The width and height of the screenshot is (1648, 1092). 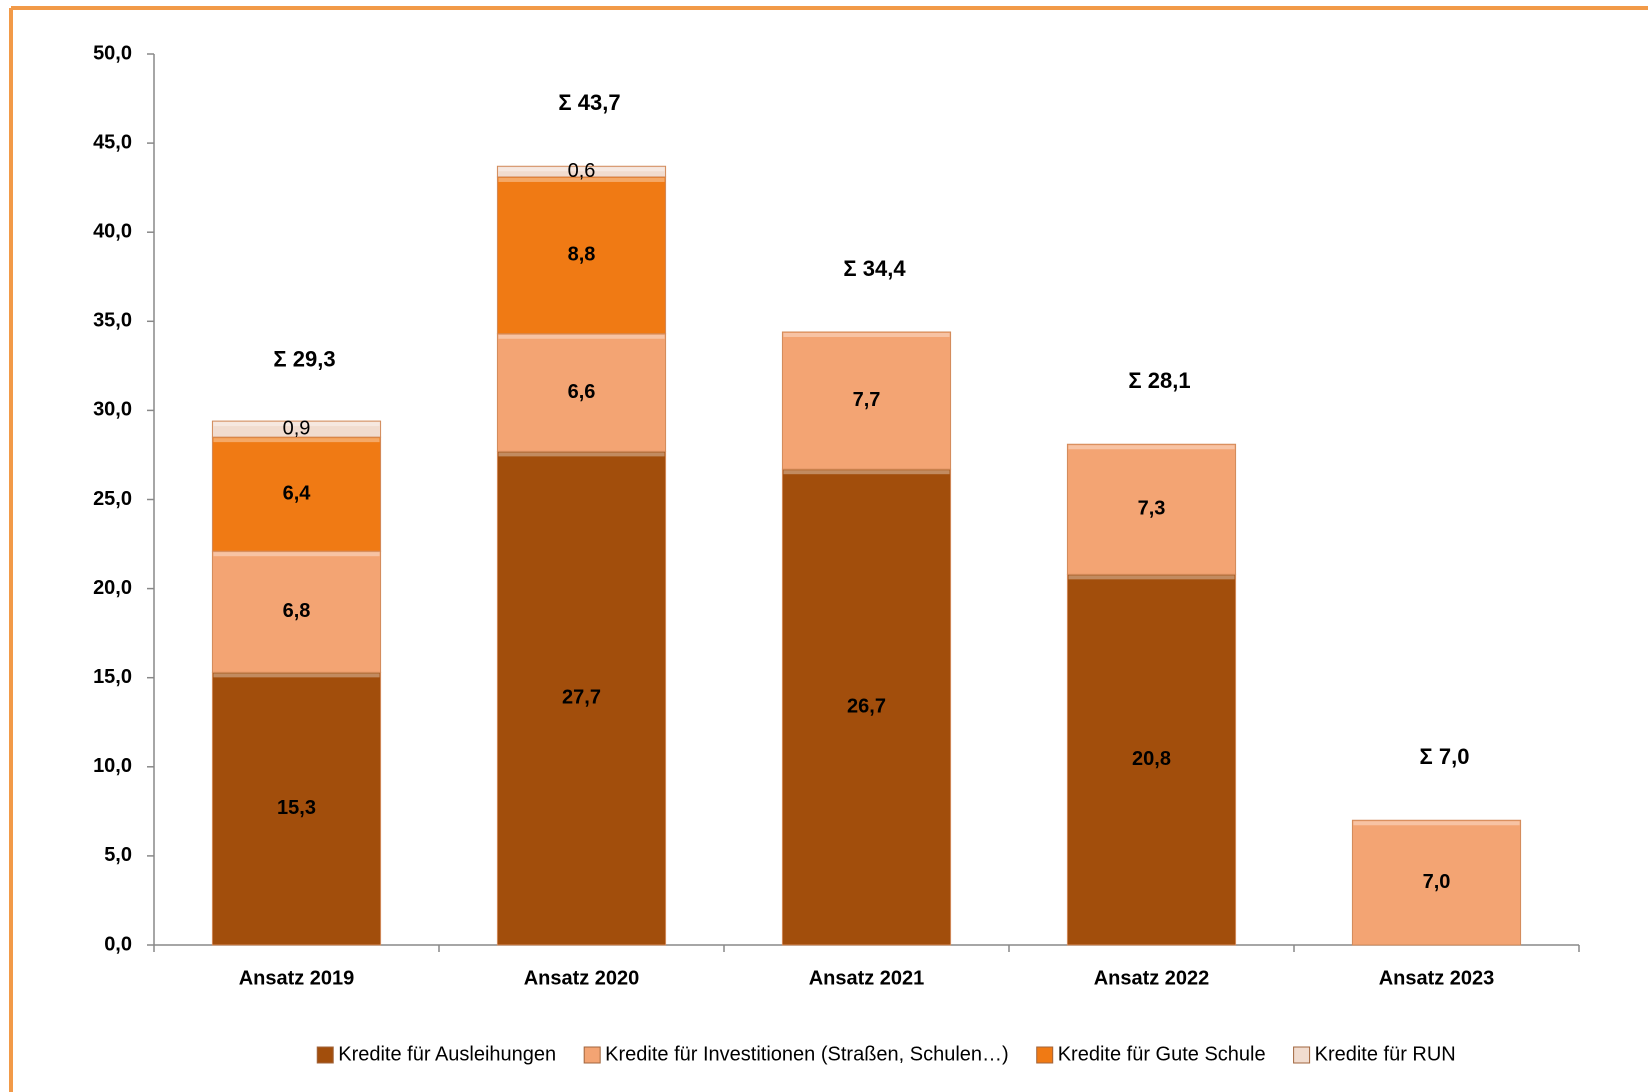 I want to click on y-tick-label: 20,0, so click(x=112, y=588).